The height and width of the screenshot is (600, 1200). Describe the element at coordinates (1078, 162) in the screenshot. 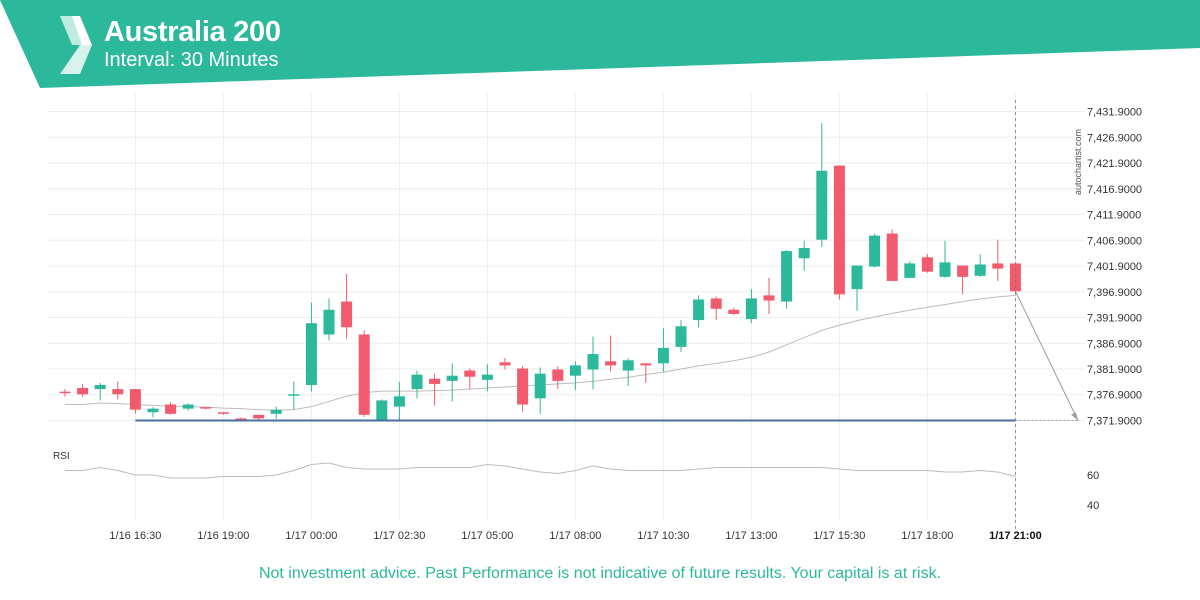

I see `watermark: autochartist.com` at that location.